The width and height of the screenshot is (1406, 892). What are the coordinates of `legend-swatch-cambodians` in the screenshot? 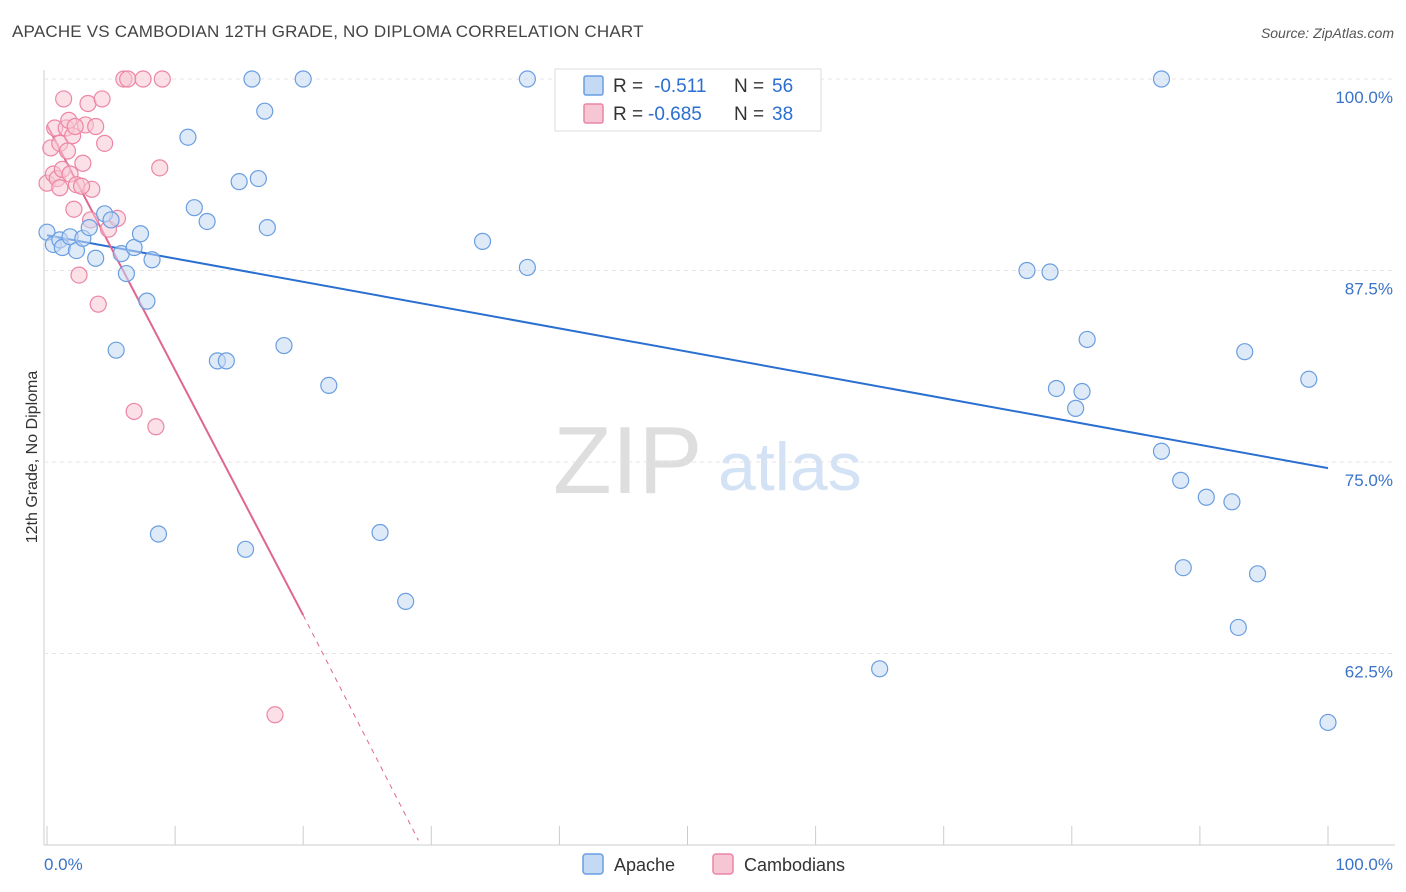 It's located at (593, 113).